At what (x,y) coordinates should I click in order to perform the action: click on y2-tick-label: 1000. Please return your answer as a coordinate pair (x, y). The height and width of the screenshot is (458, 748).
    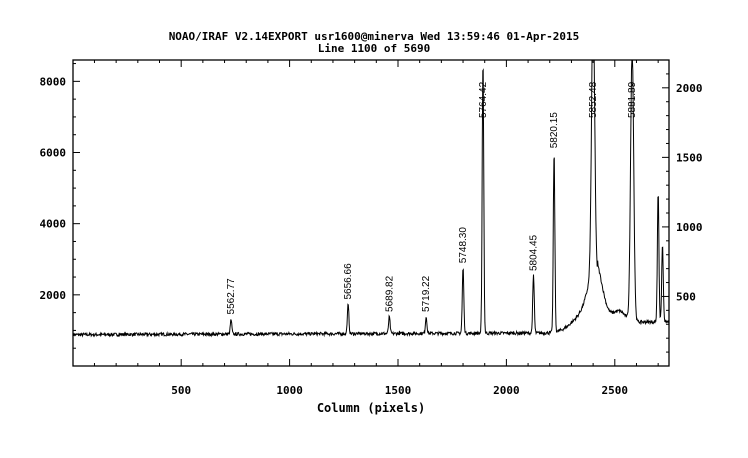
    Looking at the image, I should click on (689, 227).